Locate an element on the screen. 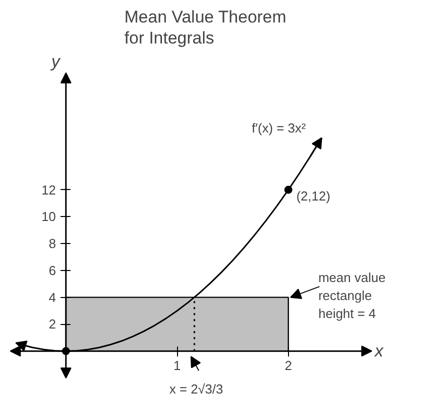  annotation: mean value rectangle height = 4 is located at coordinates (352, 295).